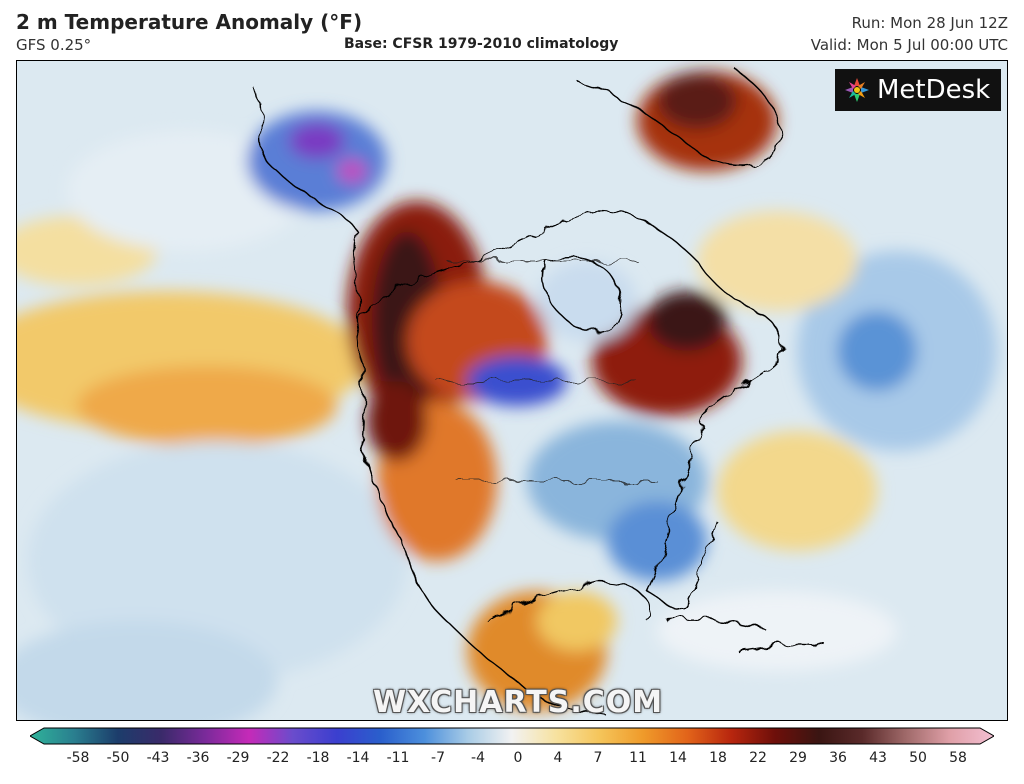 The image size is (1024, 784). What do you see at coordinates (718, 758) in the screenshot?
I see `colorbar-tick-label: 18` at bounding box center [718, 758].